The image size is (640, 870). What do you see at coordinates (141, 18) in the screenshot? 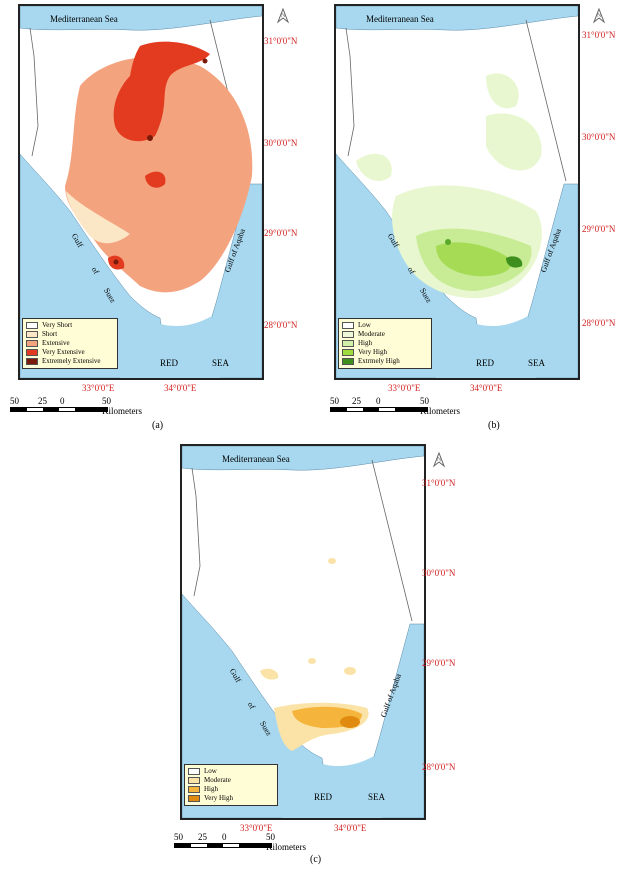
I see `mediterranean-sea` at bounding box center [141, 18].